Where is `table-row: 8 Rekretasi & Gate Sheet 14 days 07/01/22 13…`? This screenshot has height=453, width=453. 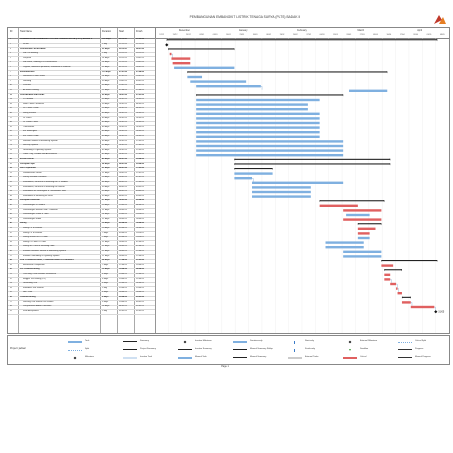
table-row: 8 Rekretasi & Gate Sheet 14 days 07/01/22 13… is located at coordinates (81, 78).